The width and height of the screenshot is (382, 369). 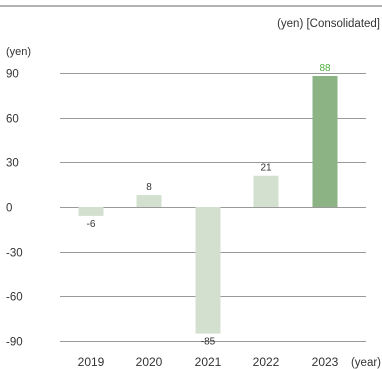 I want to click on x-tick-label-2019: 2019, so click(x=91, y=362).